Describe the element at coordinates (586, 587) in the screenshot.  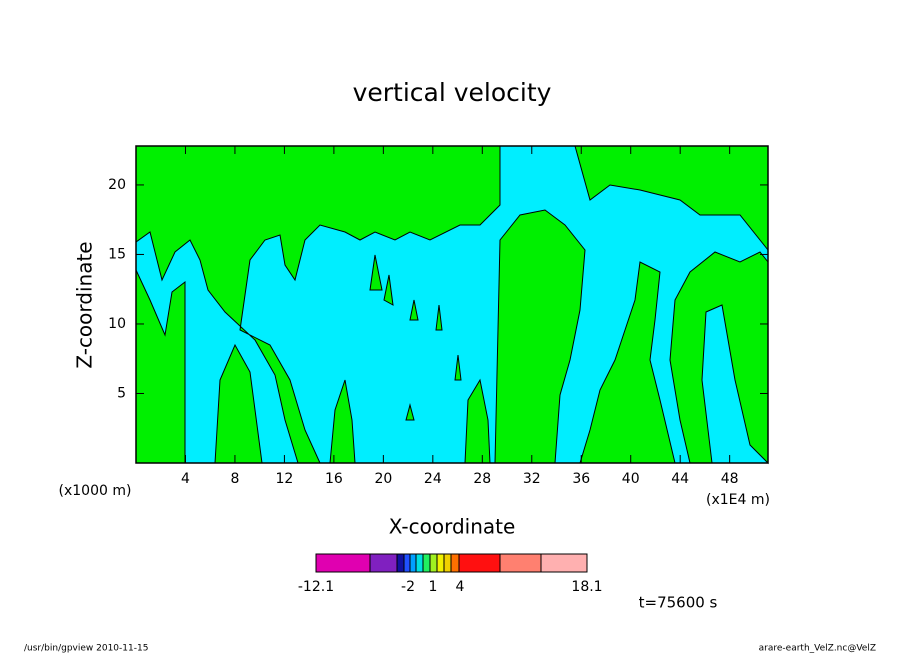
I see `colorbar-tick-label: 18.1` at that location.